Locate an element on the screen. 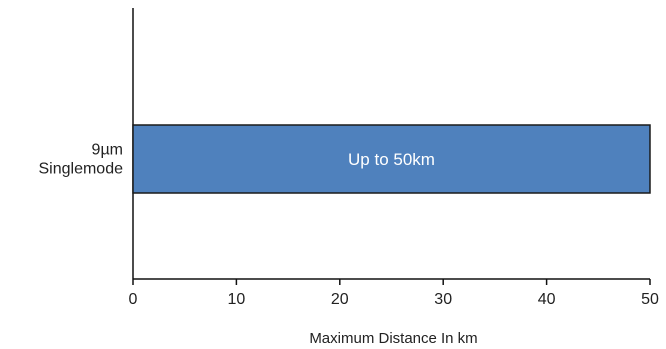  bar-data-label: Up to 50km is located at coordinates (391, 159).